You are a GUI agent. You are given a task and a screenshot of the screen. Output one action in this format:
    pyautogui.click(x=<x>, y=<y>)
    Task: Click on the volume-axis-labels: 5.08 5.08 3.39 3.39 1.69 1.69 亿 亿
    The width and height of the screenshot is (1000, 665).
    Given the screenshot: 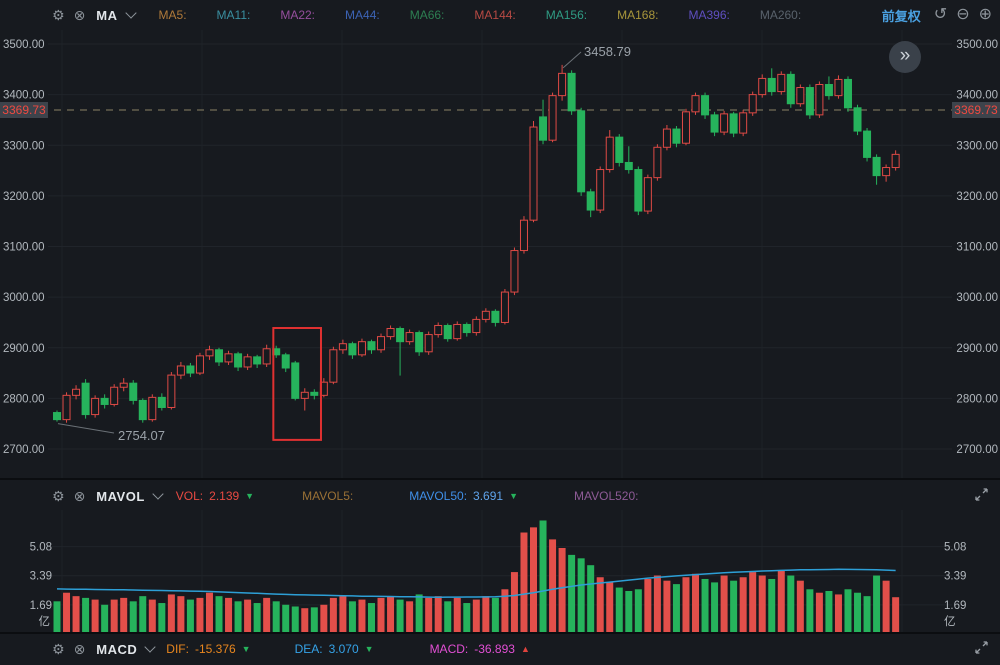 What is the action you would take?
    pyautogui.click(x=498, y=585)
    